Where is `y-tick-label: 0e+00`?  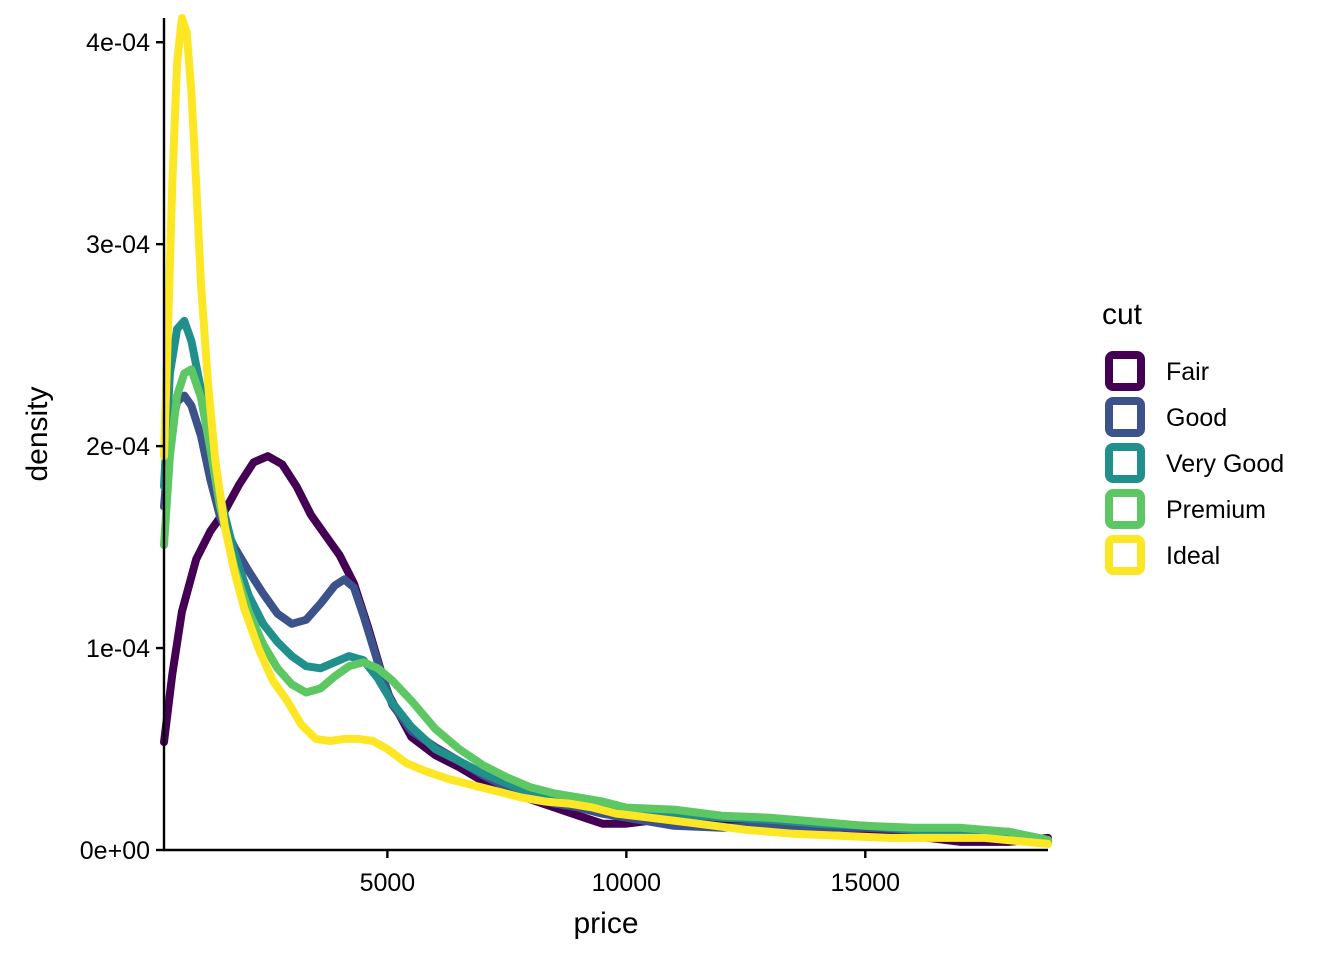 y-tick-label: 0e+00 is located at coordinates (115, 851).